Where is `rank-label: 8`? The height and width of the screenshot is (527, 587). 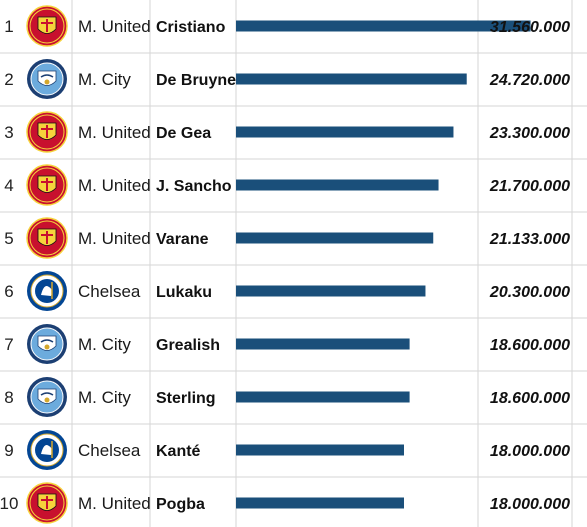
rank-label: 8 is located at coordinates (8, 397).